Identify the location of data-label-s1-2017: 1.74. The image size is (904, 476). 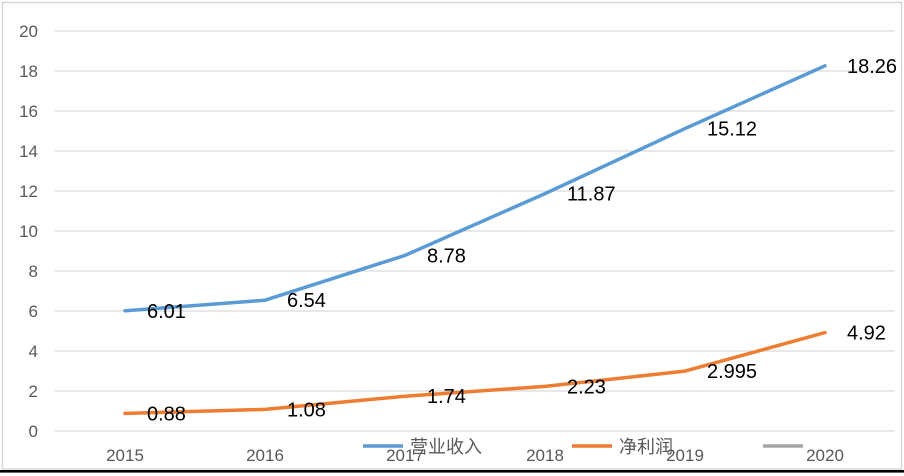
(446, 397).